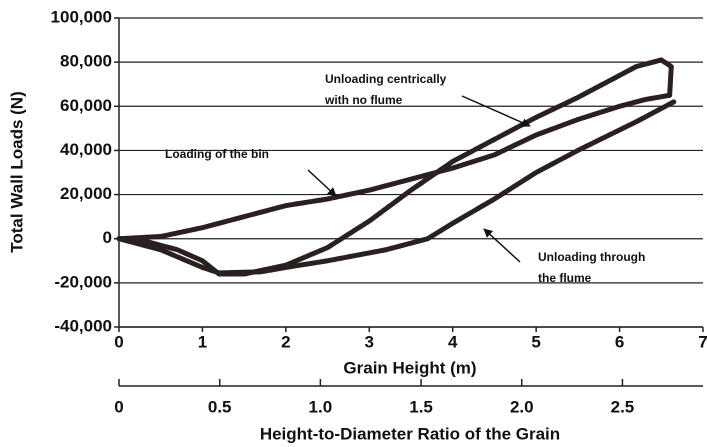  What do you see at coordinates (591, 257) in the screenshot?
I see `annotation: Unloading through` at bounding box center [591, 257].